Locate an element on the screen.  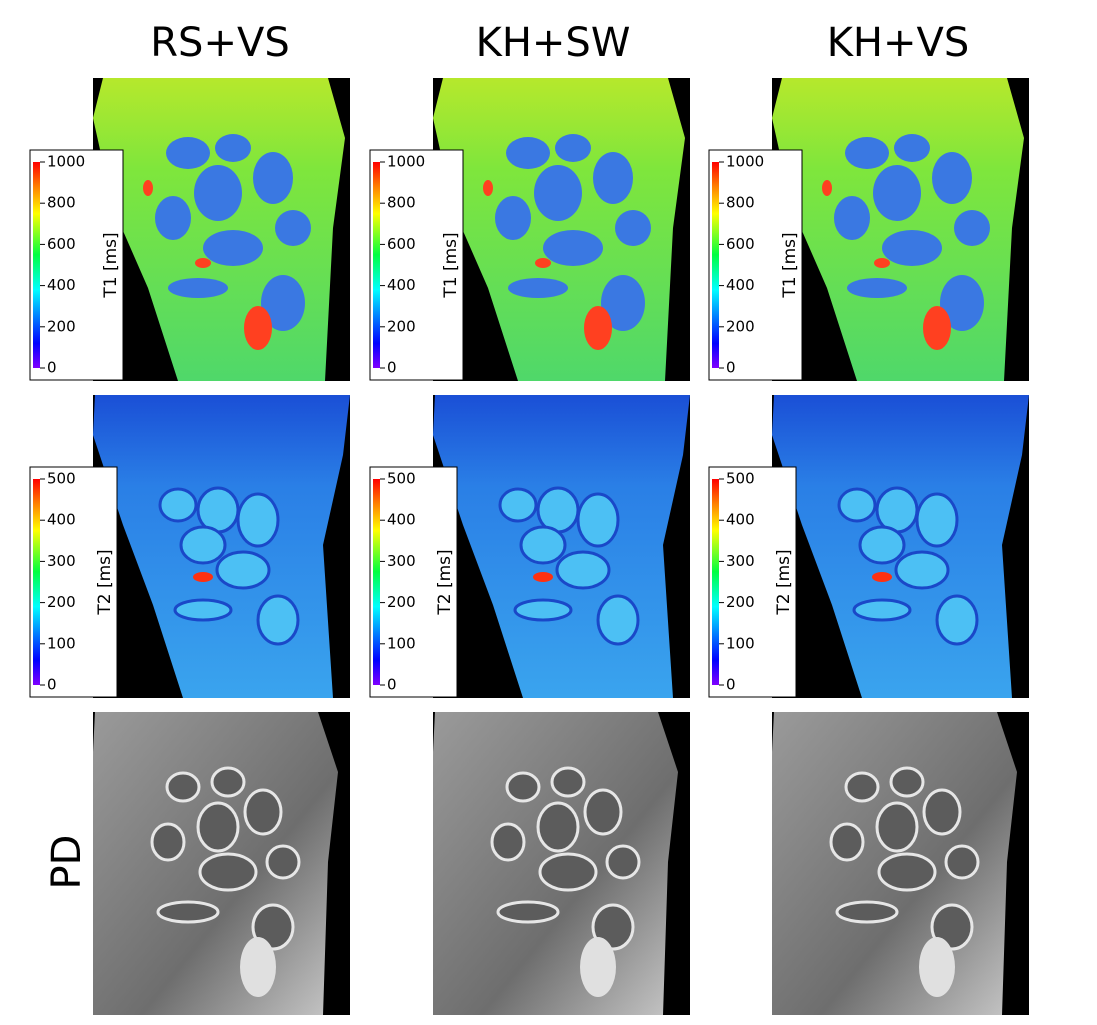
column-title: KH+VS is located at coordinates (898, 43).